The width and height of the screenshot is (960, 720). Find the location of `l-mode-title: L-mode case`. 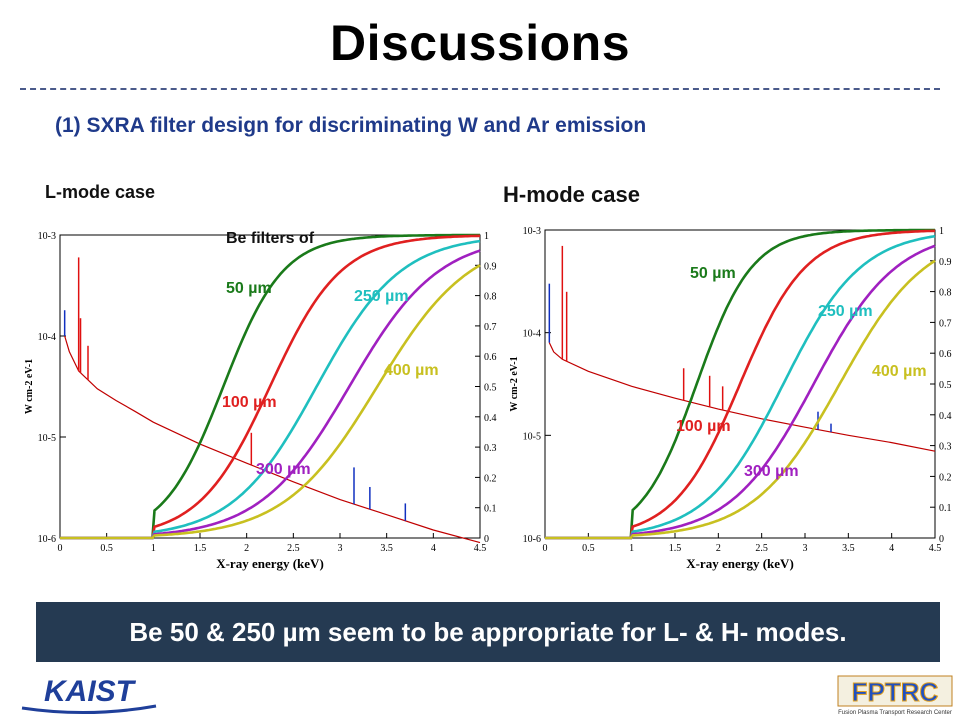

l-mode-title: L-mode case is located at coordinates (100, 192).